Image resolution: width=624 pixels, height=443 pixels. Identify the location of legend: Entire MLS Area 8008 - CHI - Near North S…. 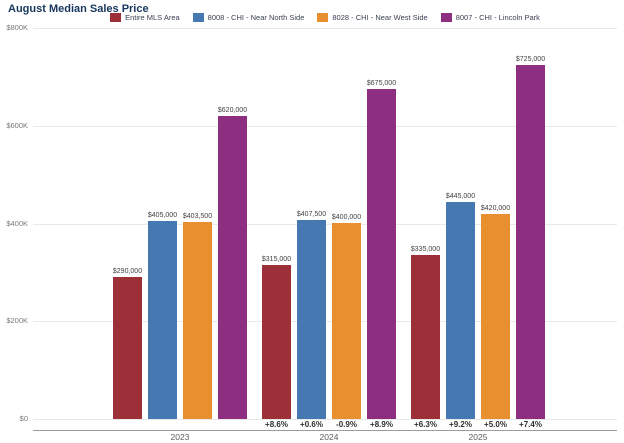
(325, 17).